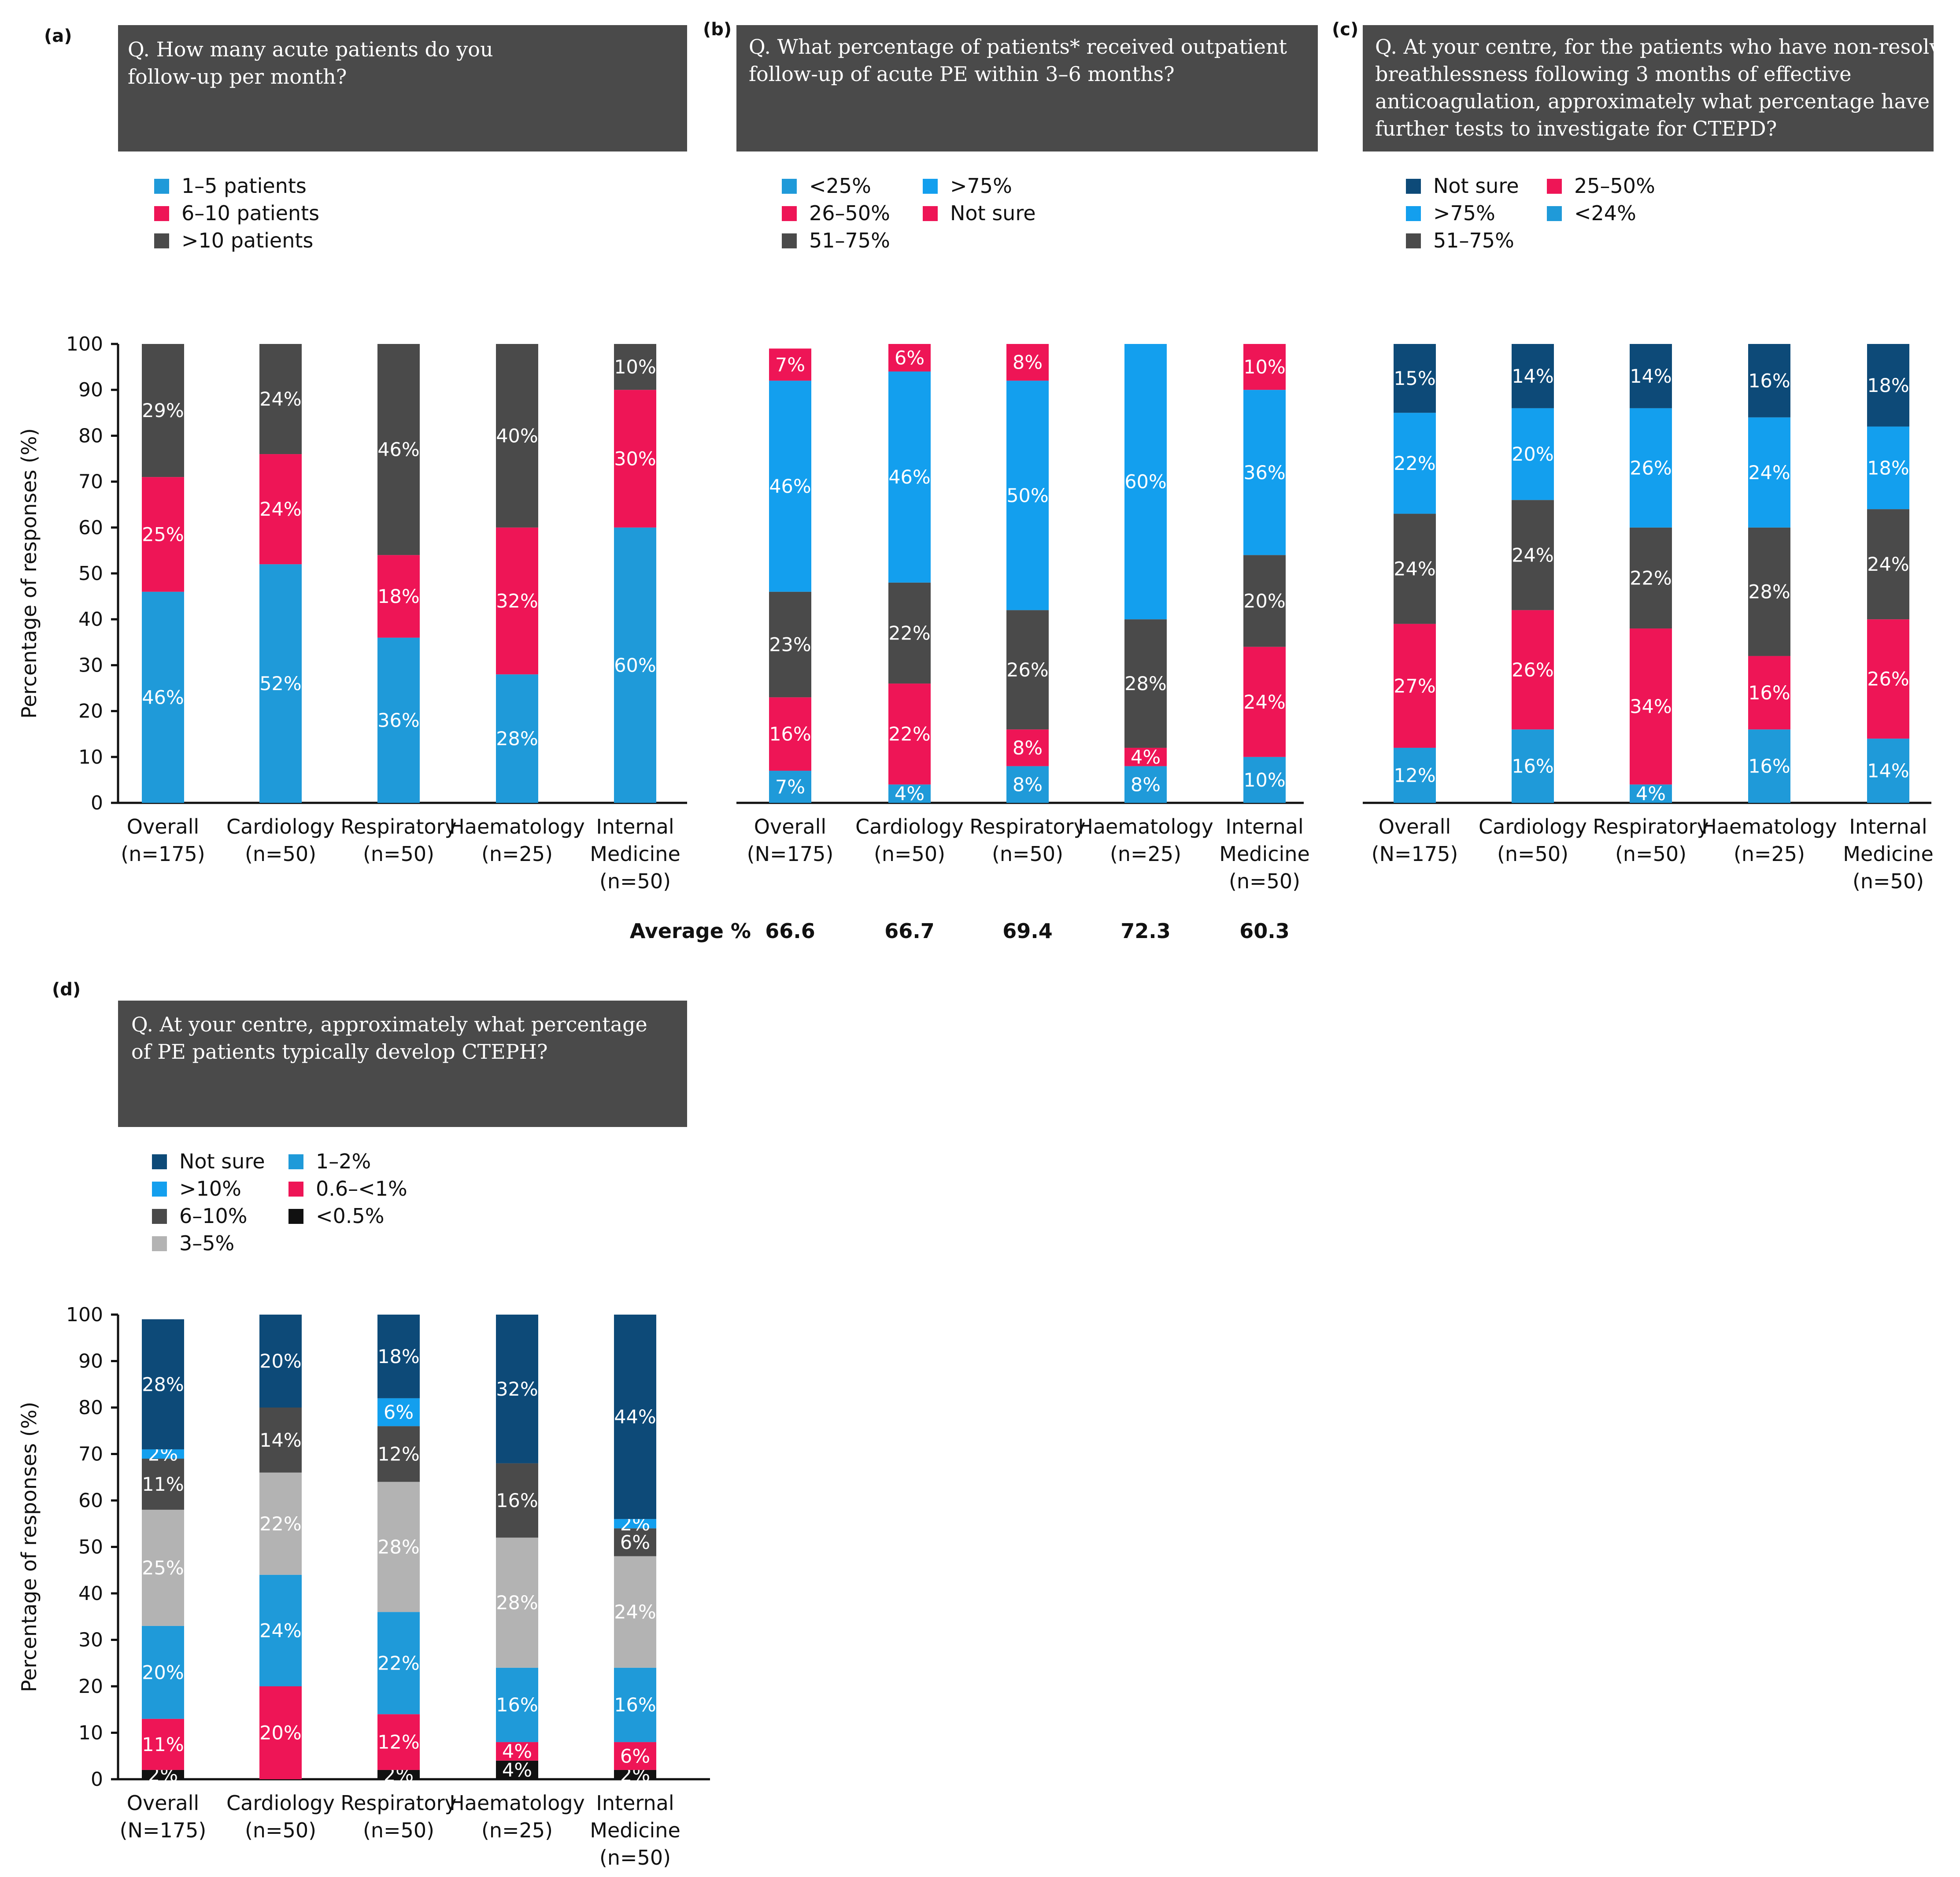 The width and height of the screenshot is (1960, 1877). What do you see at coordinates (1576, 128) in the screenshot?
I see `question-text-line: further tests to investigate for CTEPD?` at bounding box center [1576, 128].